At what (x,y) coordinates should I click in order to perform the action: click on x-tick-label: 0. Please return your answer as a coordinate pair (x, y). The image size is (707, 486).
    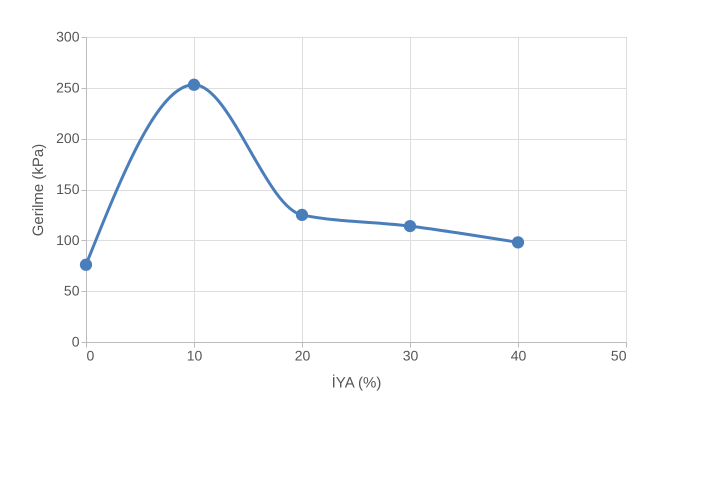
    Looking at the image, I should click on (90, 356).